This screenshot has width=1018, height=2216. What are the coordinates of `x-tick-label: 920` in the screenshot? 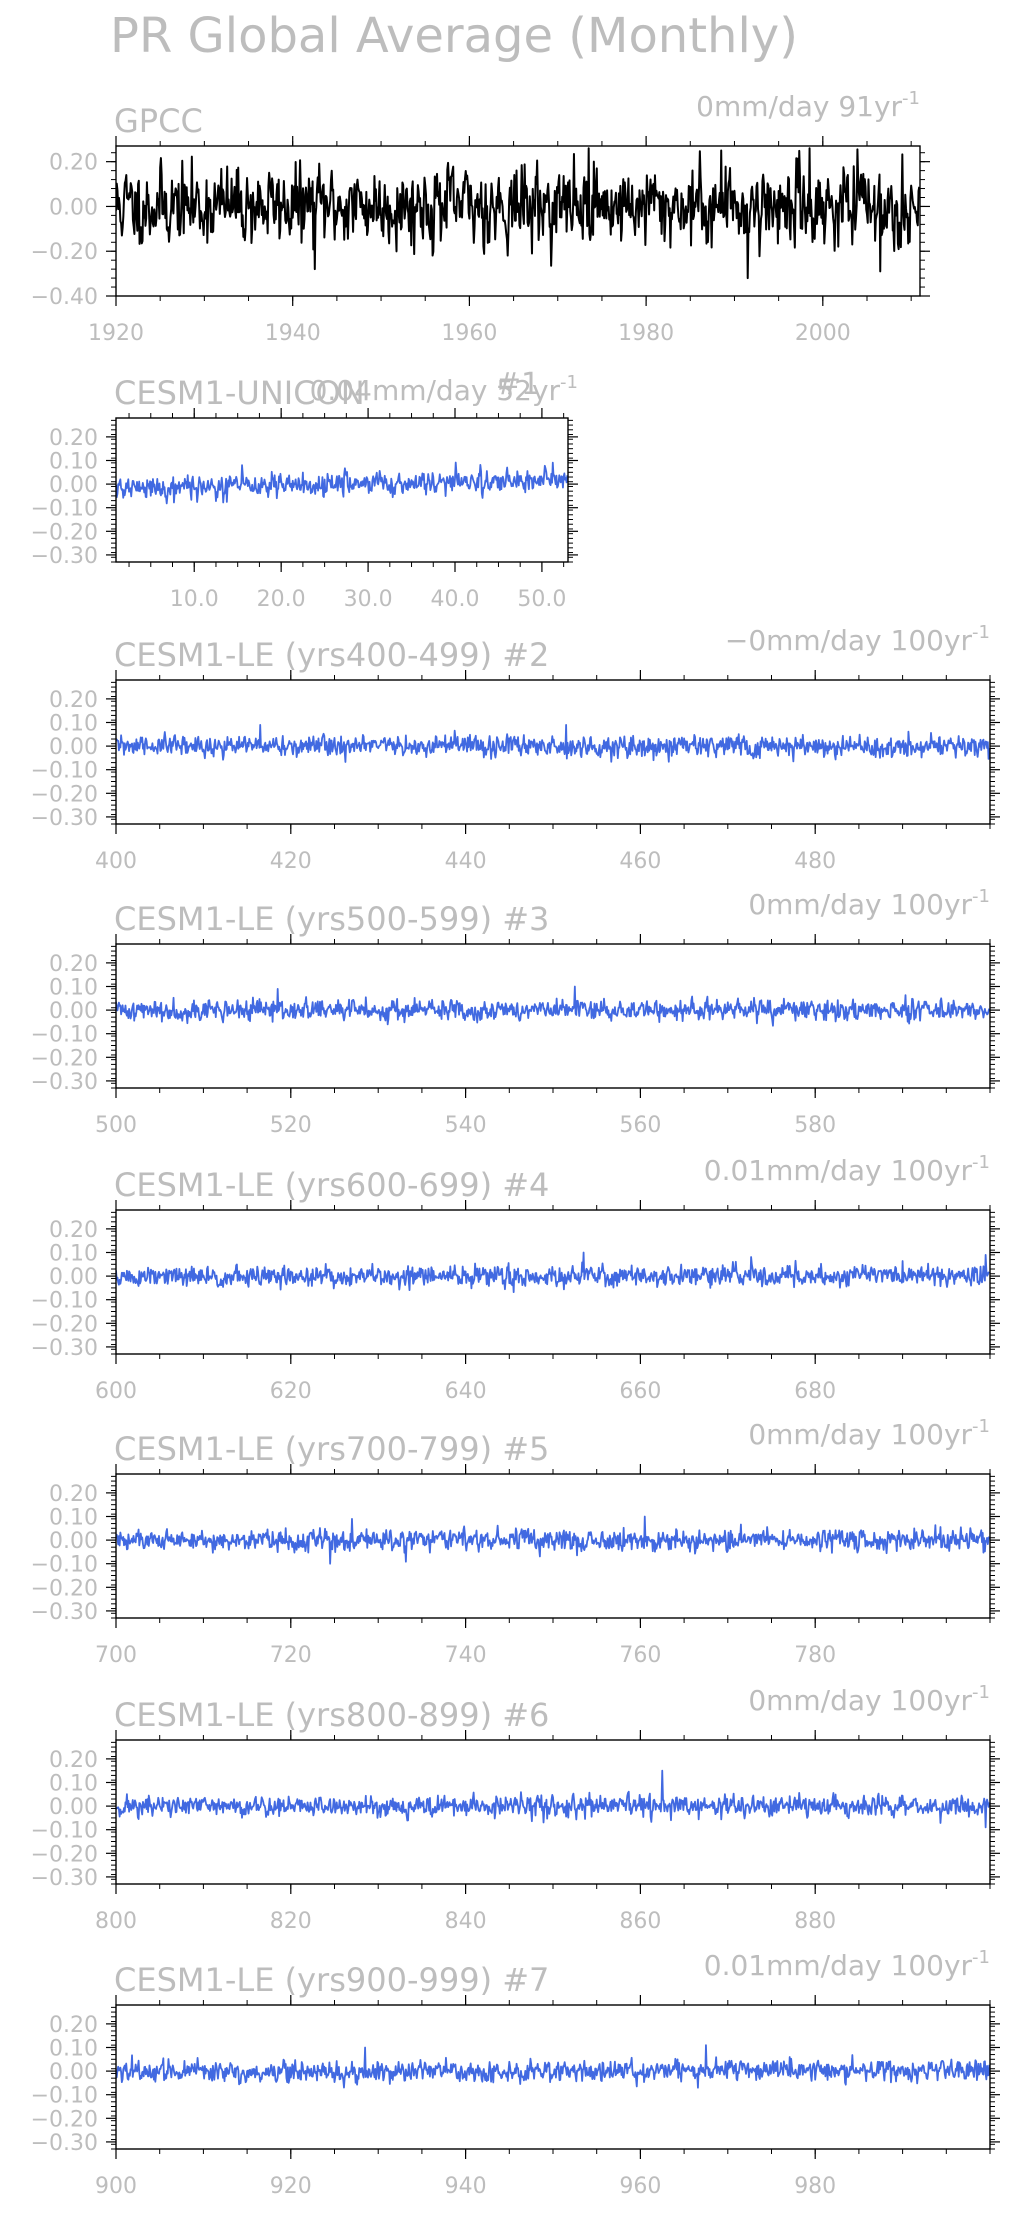 It's located at (291, 2186).